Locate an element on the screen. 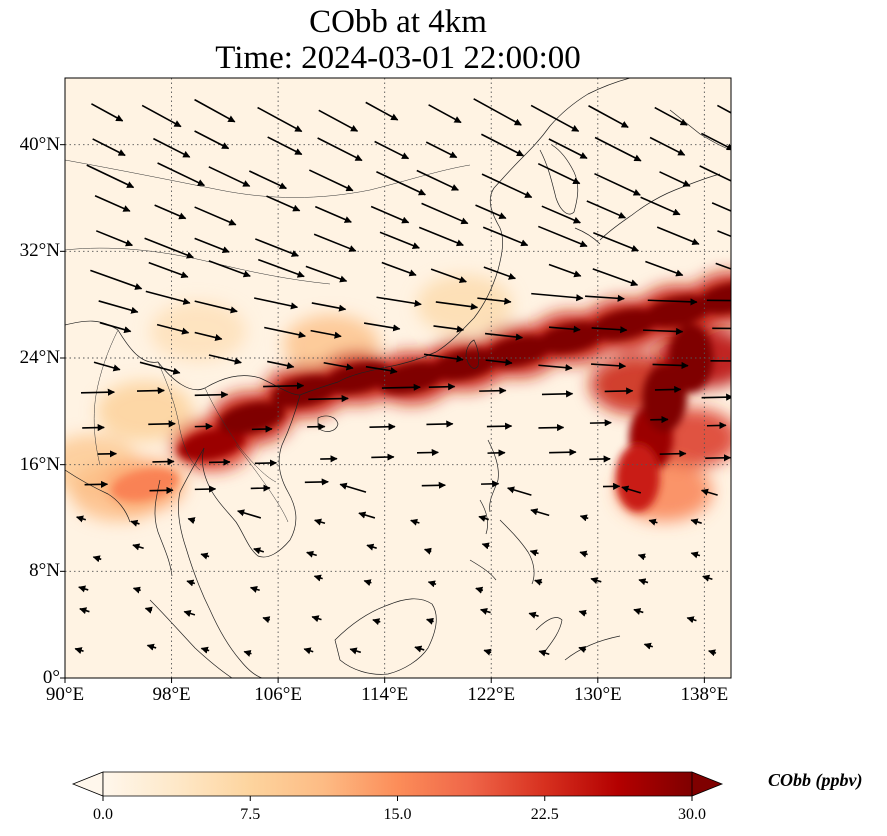 The width and height of the screenshot is (887, 836). colorbar-tick-label: 30.0 is located at coordinates (692, 814).